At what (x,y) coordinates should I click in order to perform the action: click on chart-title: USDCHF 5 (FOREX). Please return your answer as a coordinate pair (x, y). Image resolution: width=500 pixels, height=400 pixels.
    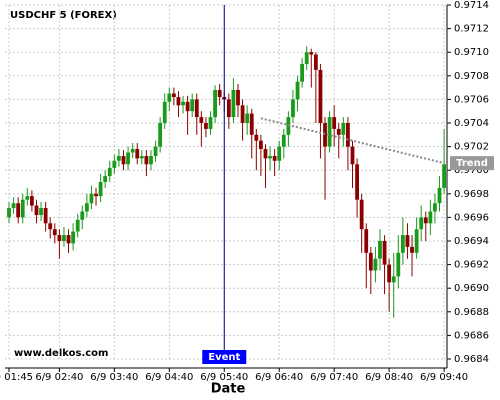
    Looking at the image, I should click on (63, 15).